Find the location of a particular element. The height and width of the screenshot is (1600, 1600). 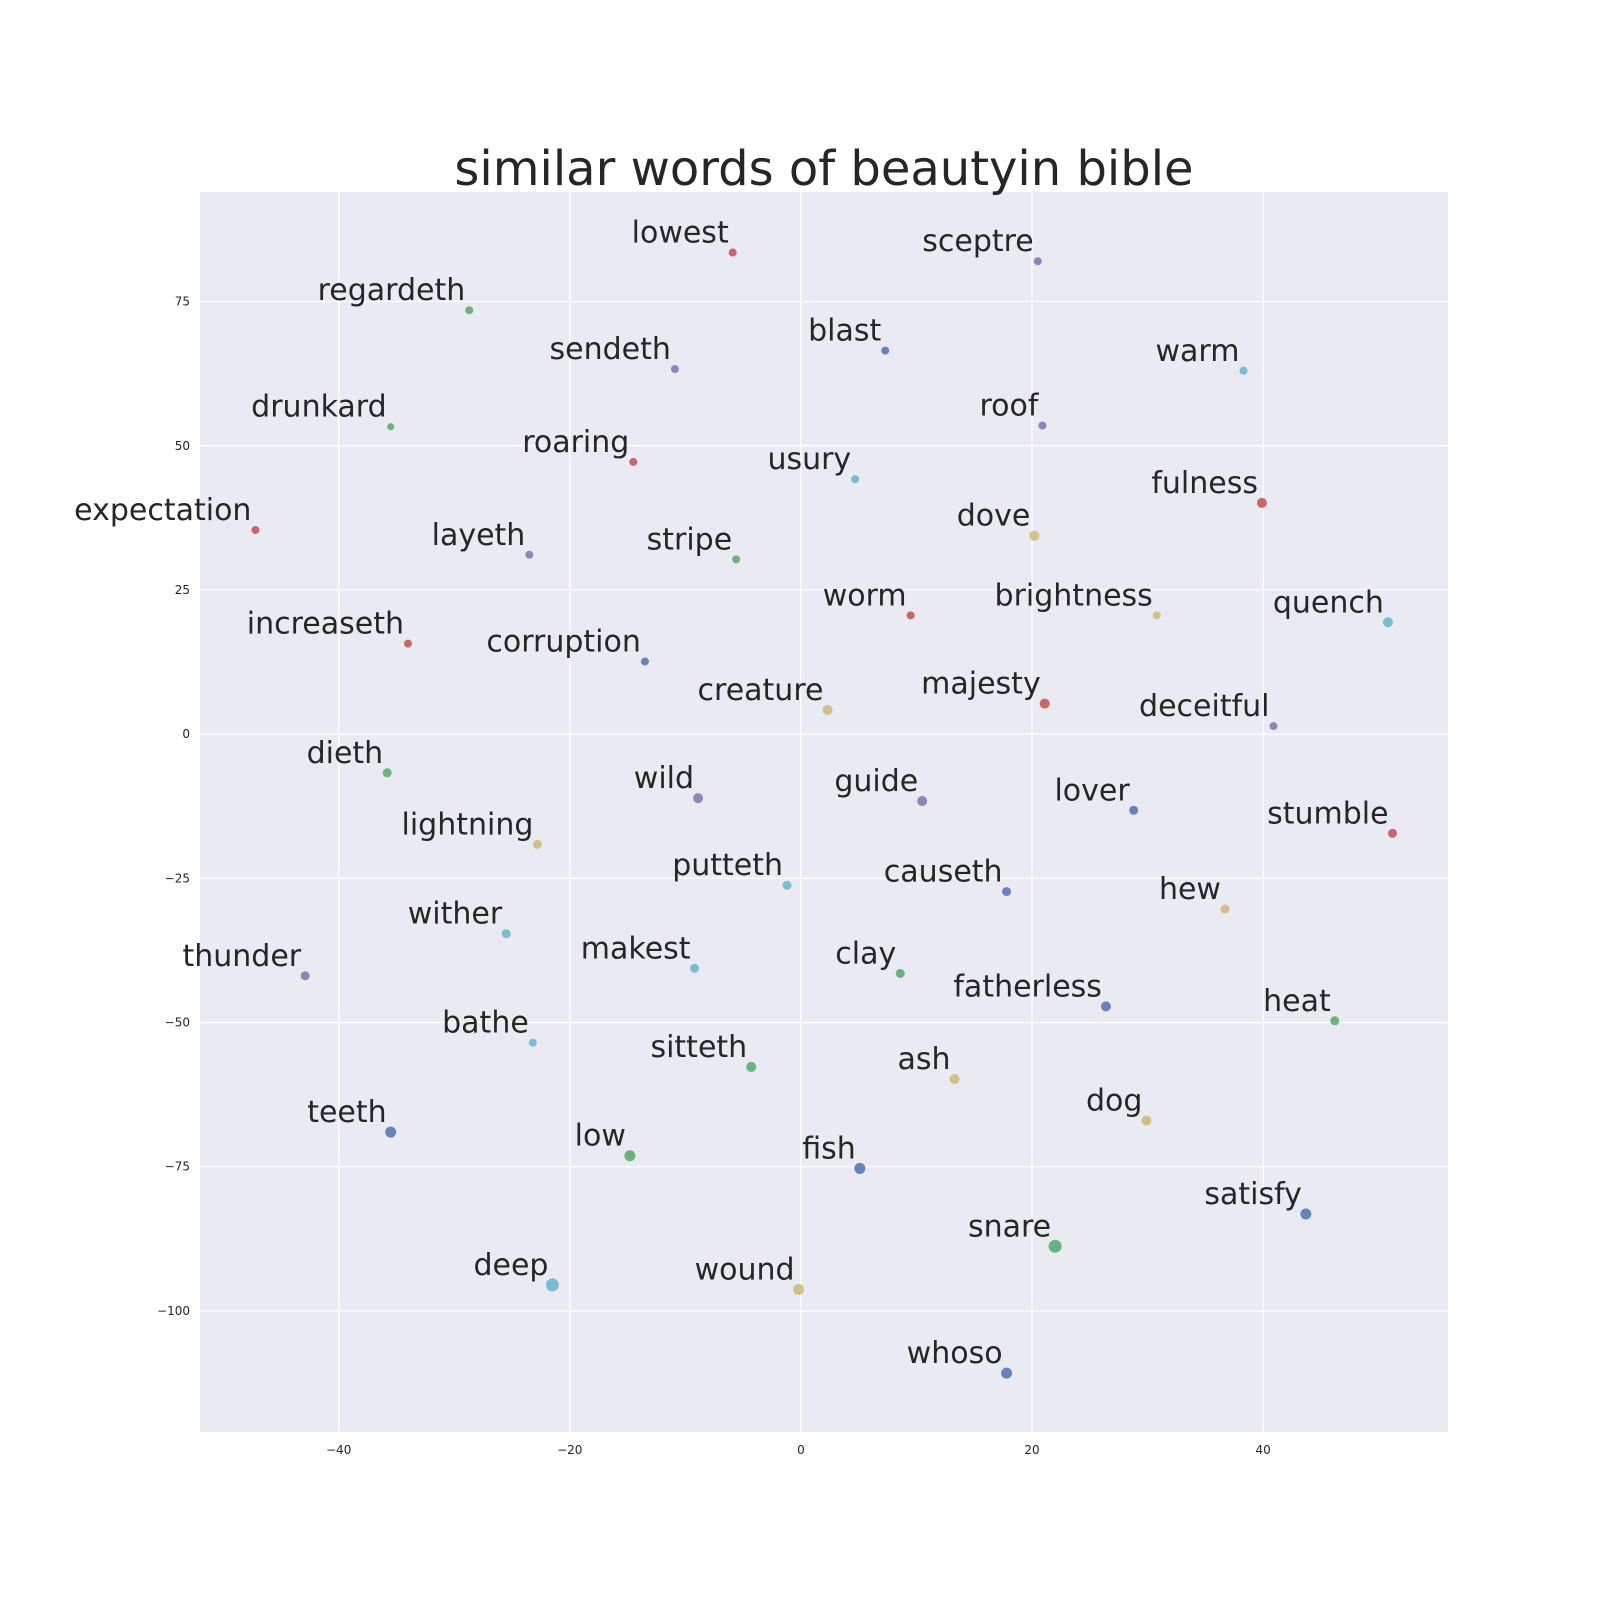

data-point-dog is located at coordinates (1146, 1120).